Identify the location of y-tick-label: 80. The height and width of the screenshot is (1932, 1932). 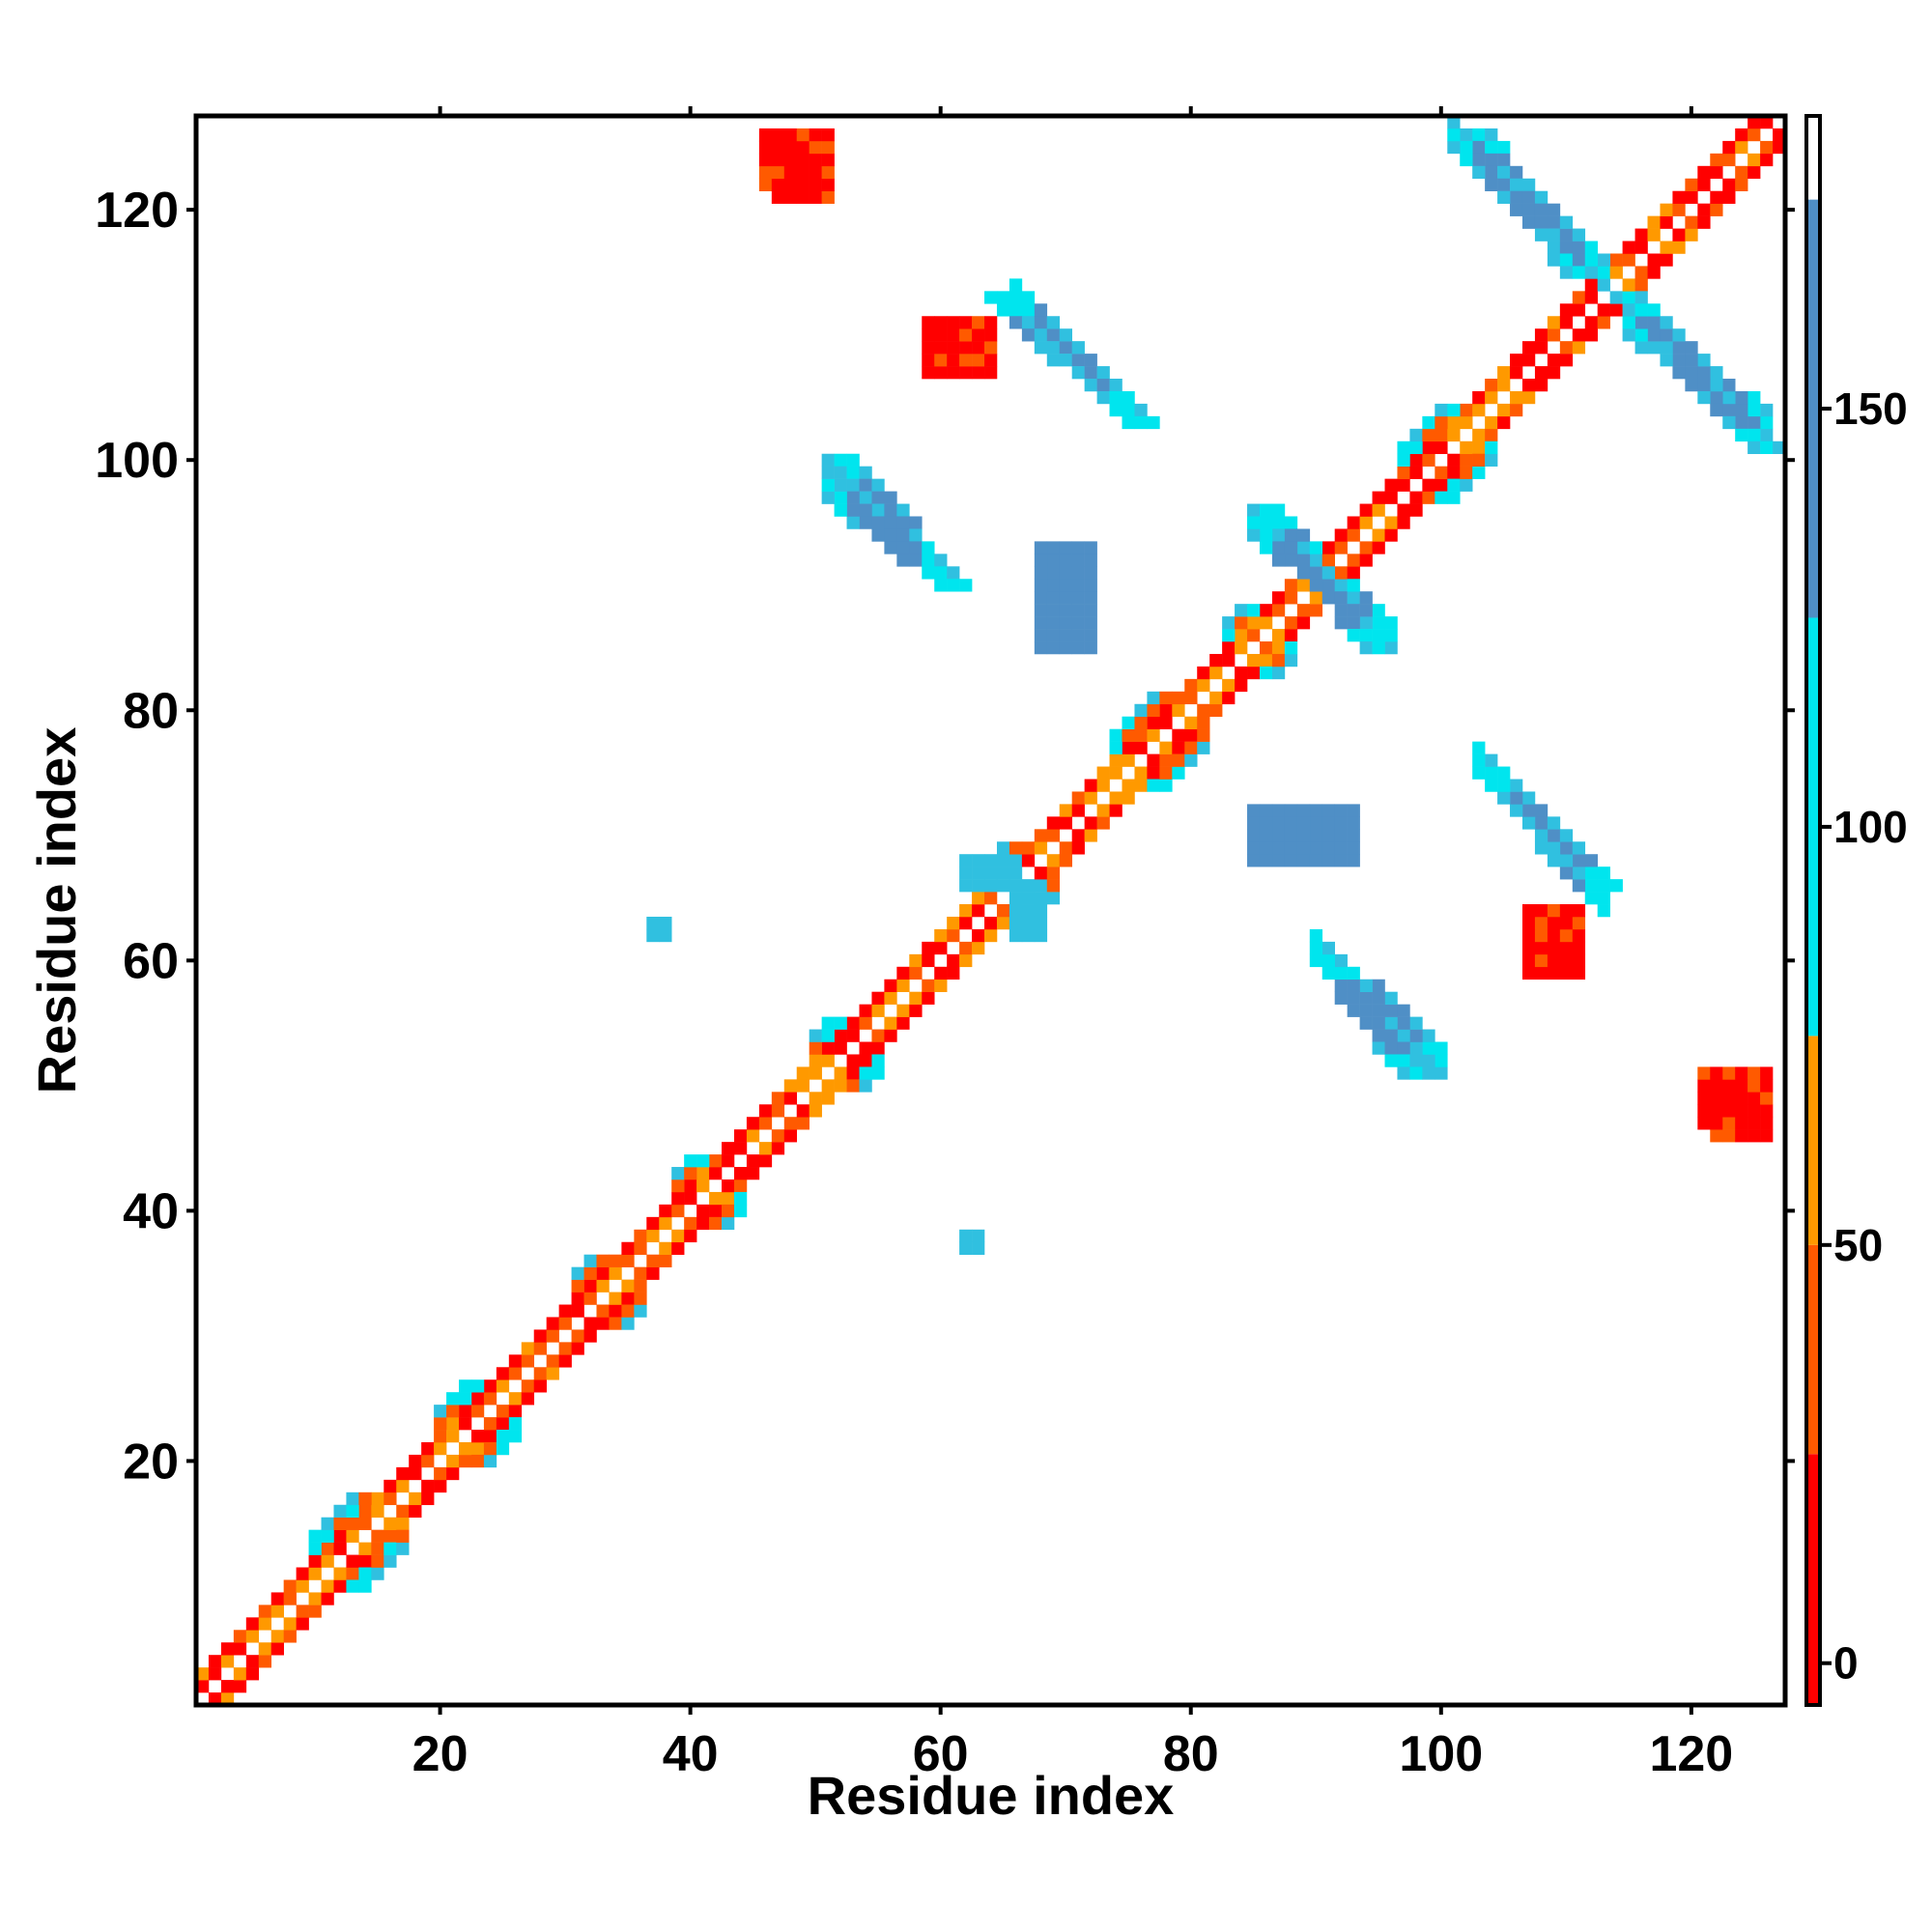
(151, 711).